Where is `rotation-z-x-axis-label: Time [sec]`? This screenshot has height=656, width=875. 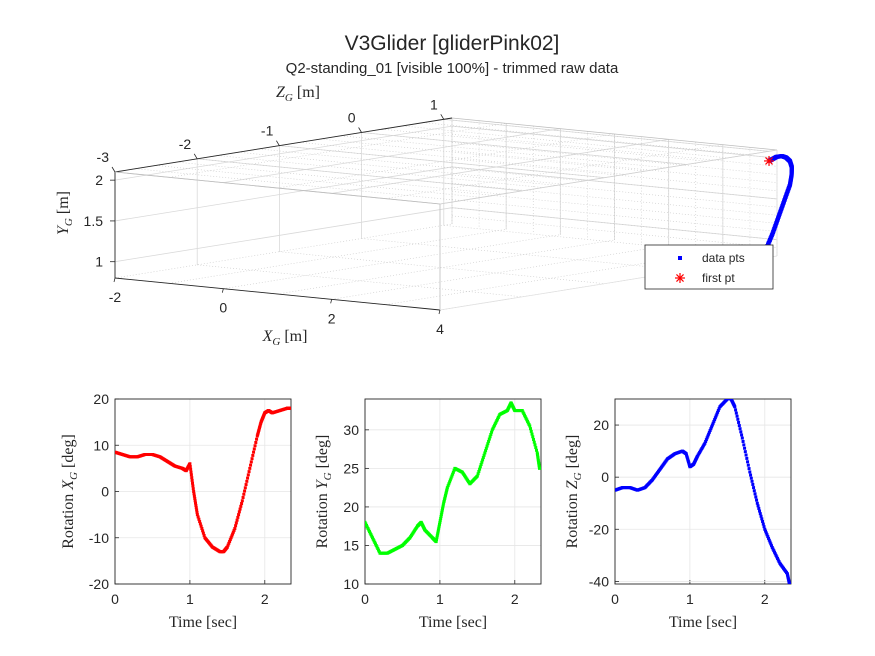
rotation-z-x-axis-label: Time [sec] is located at coordinates (703, 622).